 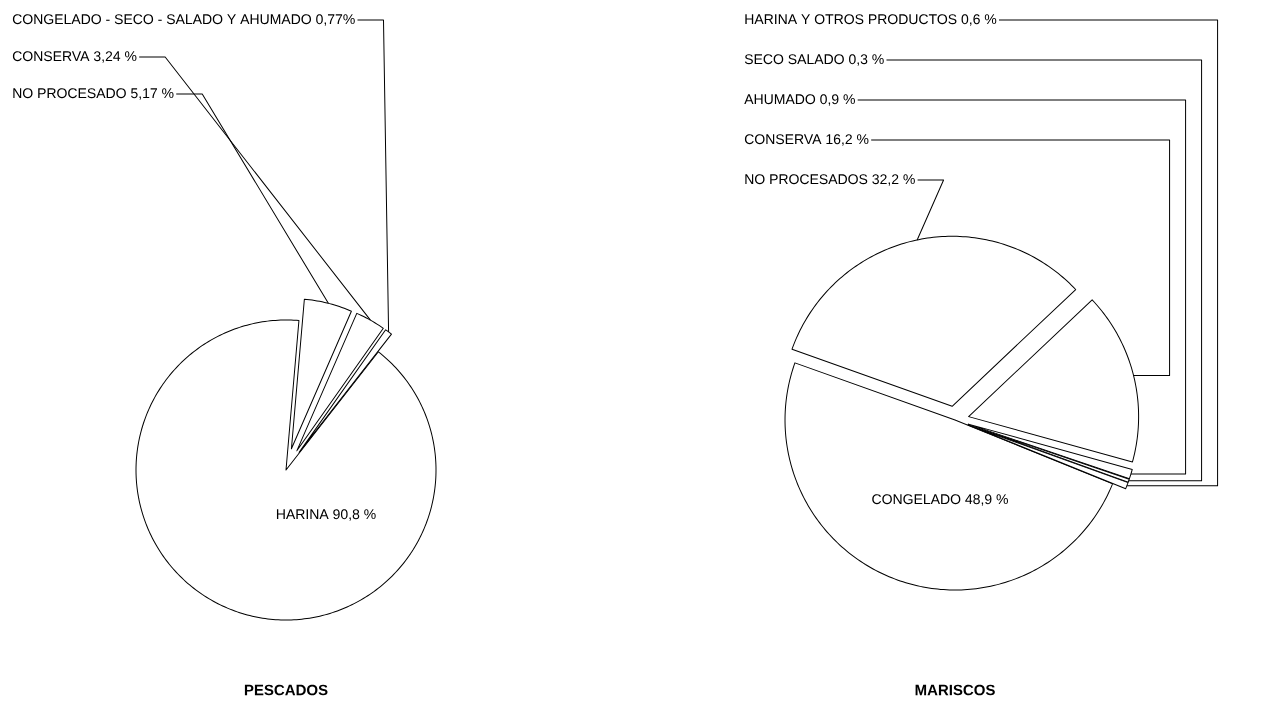 What do you see at coordinates (851, 19) in the screenshot?
I see `slice-label: HARINA Y OTROS PRODUCTOS` at bounding box center [851, 19].